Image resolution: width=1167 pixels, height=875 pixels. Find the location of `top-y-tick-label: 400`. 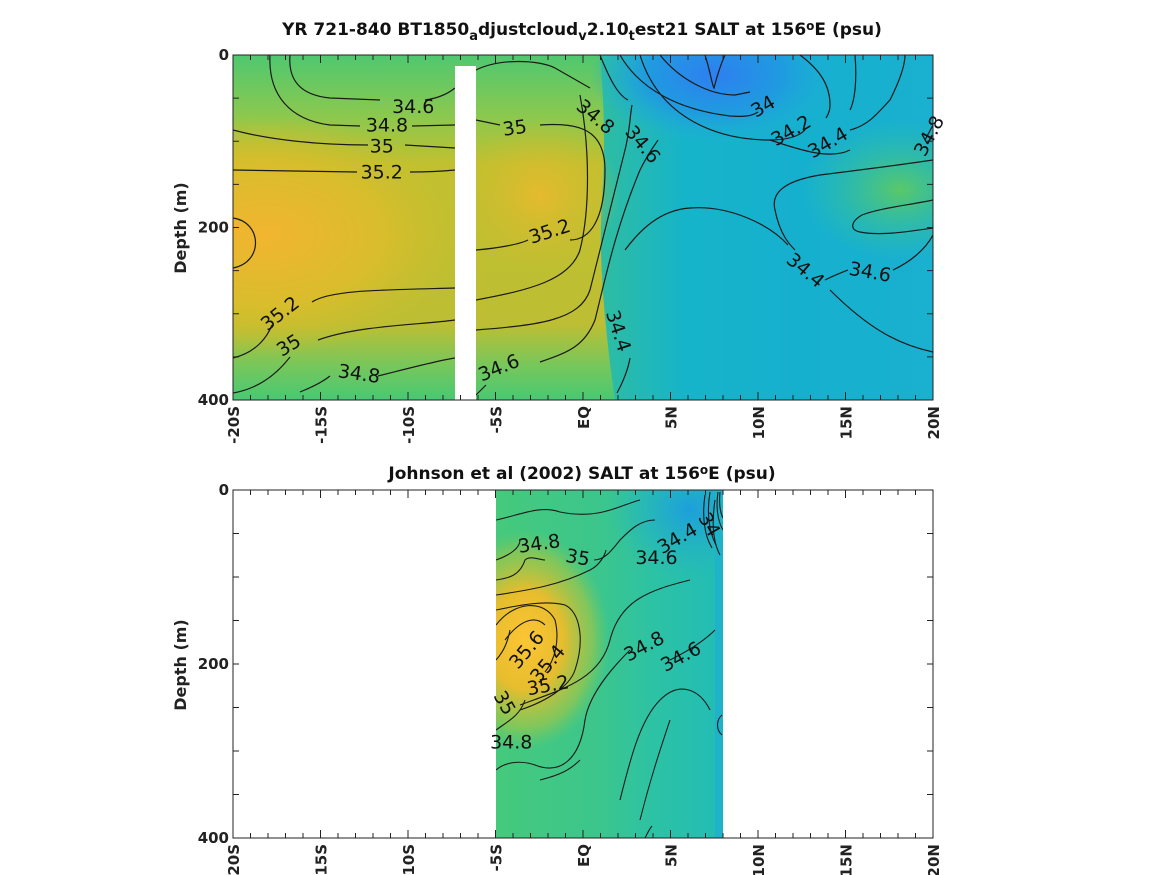

top-y-tick-label: 400 is located at coordinates (213, 400).